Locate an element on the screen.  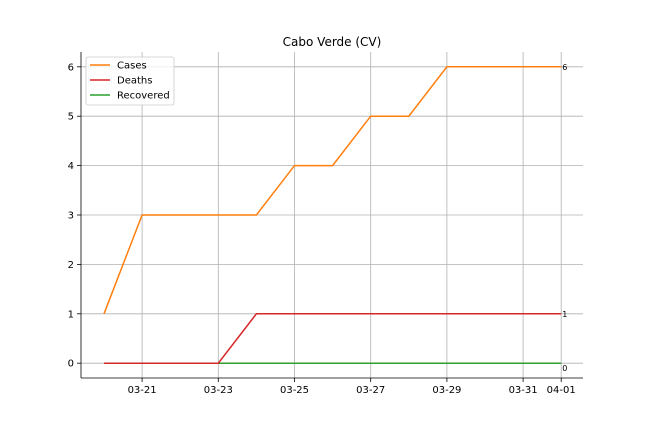
x-tick-label: 03-25 is located at coordinates (294, 390).